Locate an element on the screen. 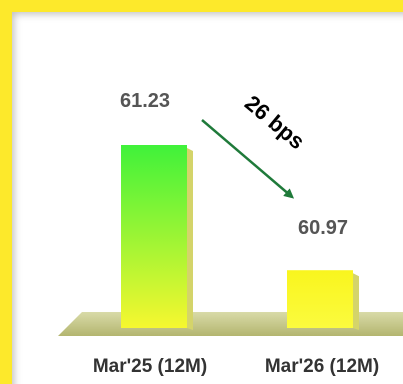 Image resolution: width=403 pixels, height=384 pixels. change-annotation: 26 bps is located at coordinates (274, 122).